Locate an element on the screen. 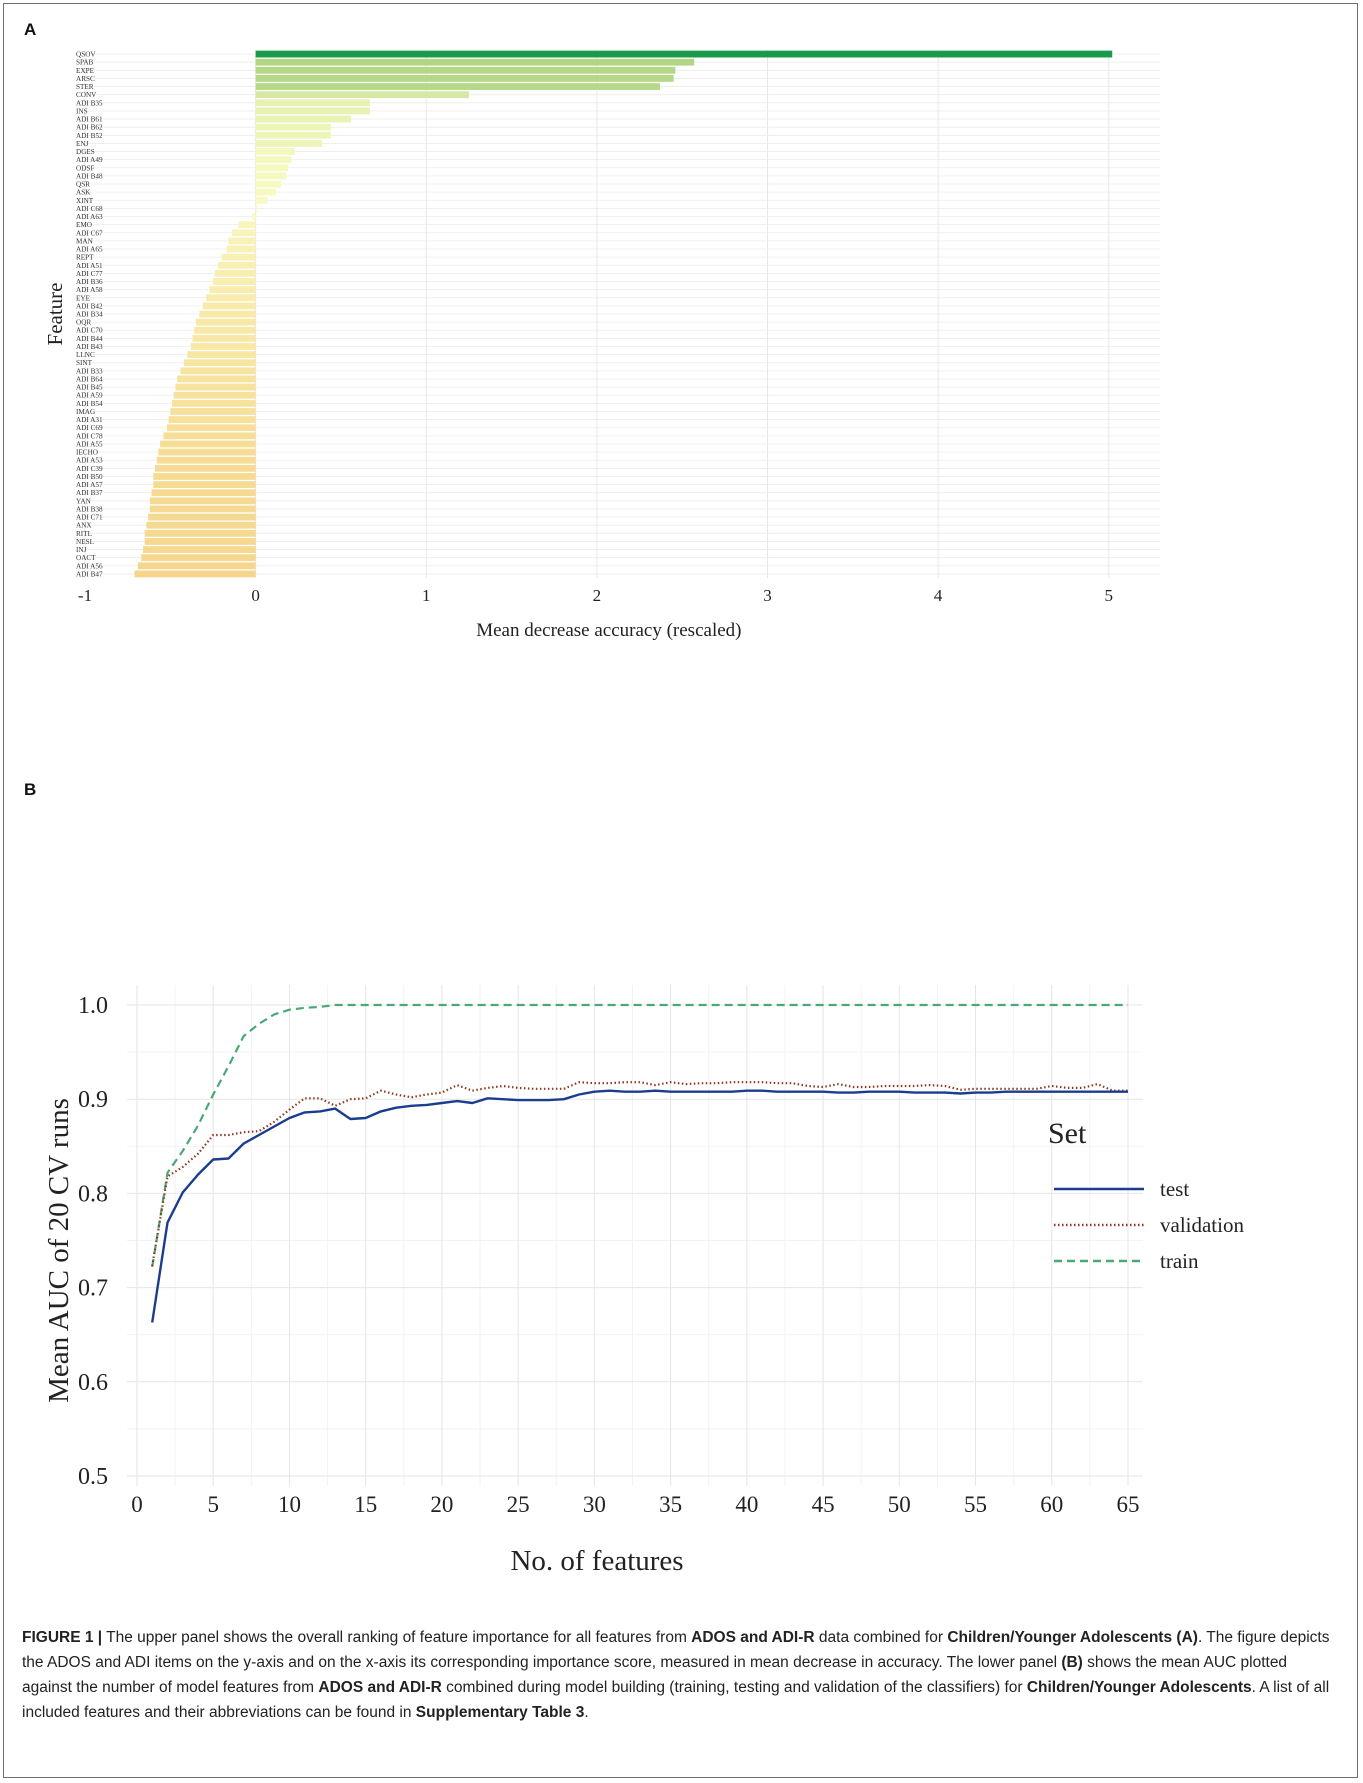 The width and height of the screenshot is (1363, 1783). tick-label-y: XINT is located at coordinates (85, 201).